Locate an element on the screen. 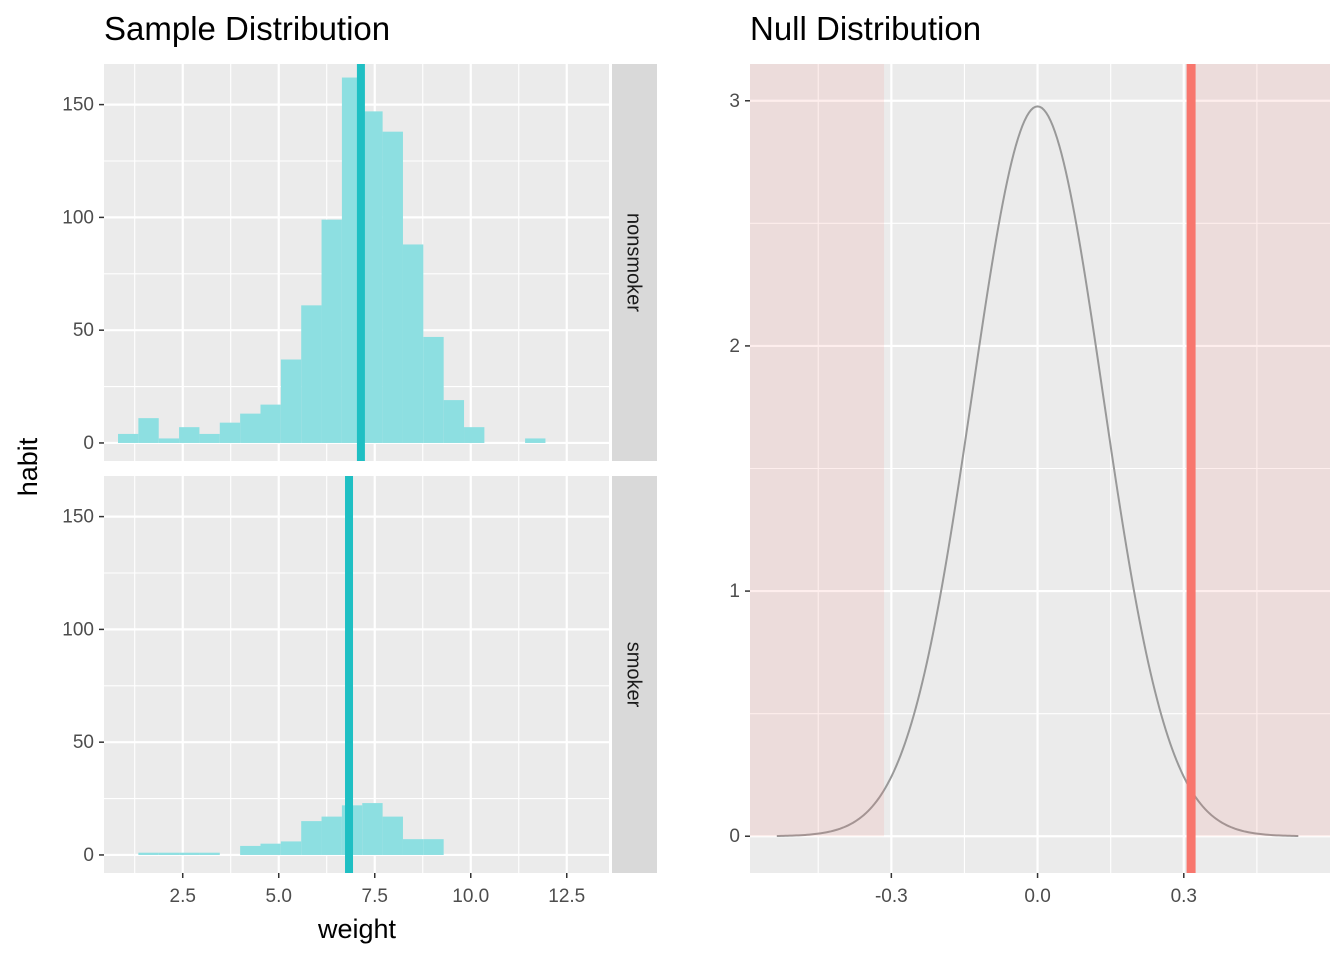  weight-axis-title: weight is located at coordinates (357, 929).